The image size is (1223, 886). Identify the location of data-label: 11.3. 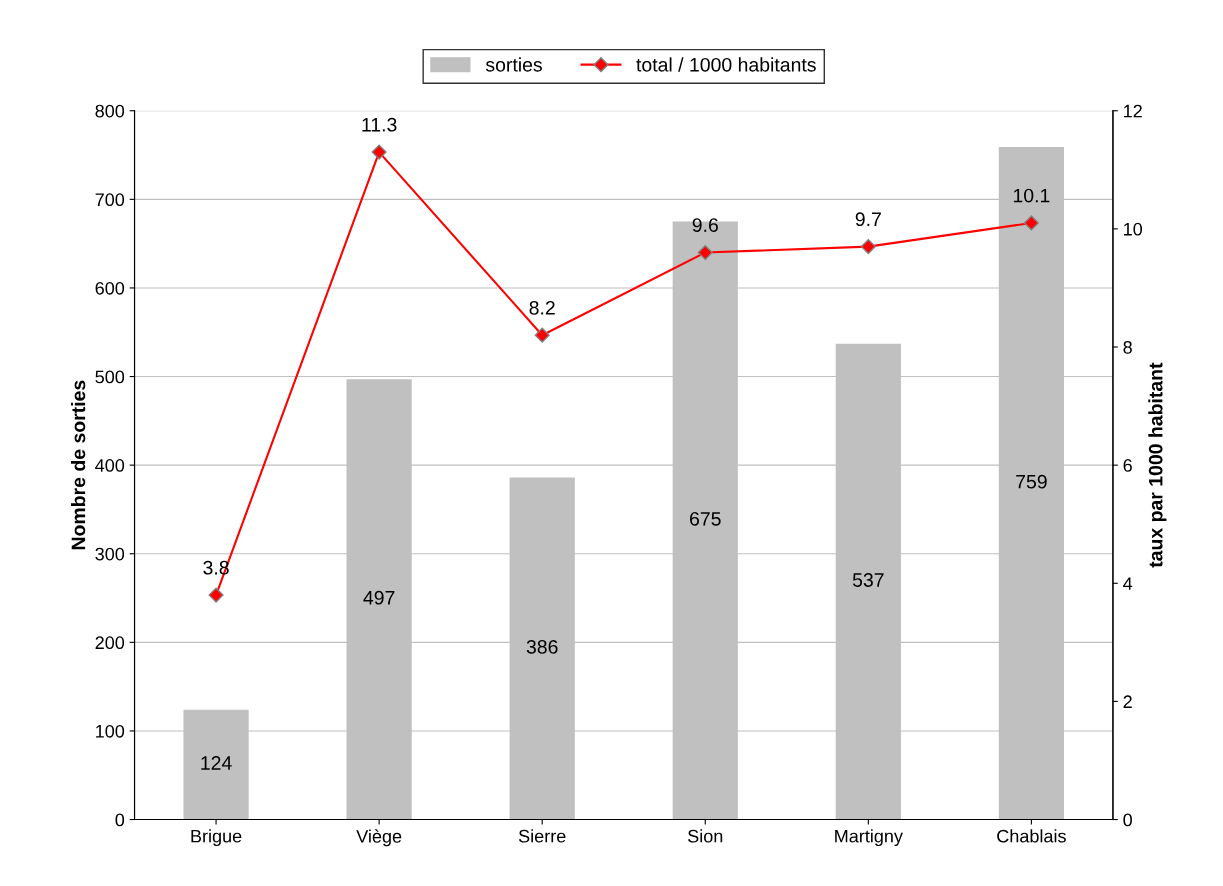
(379, 124).